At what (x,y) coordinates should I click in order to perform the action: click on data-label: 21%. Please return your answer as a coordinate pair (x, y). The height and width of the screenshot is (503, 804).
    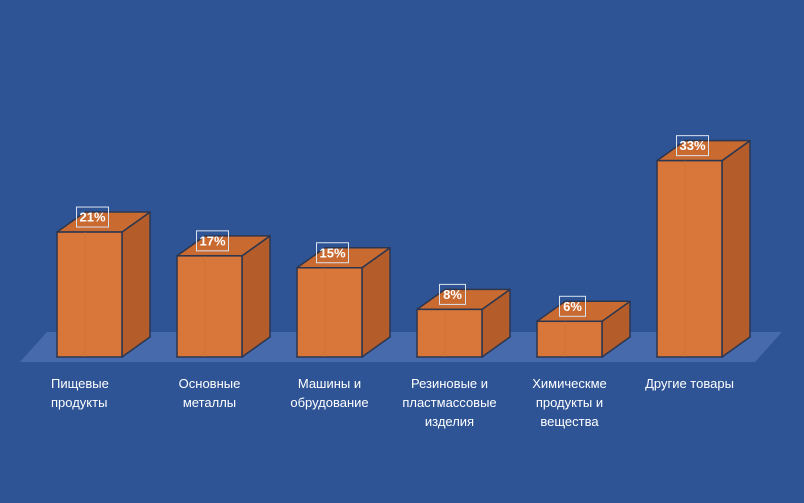
    Looking at the image, I should click on (92, 217).